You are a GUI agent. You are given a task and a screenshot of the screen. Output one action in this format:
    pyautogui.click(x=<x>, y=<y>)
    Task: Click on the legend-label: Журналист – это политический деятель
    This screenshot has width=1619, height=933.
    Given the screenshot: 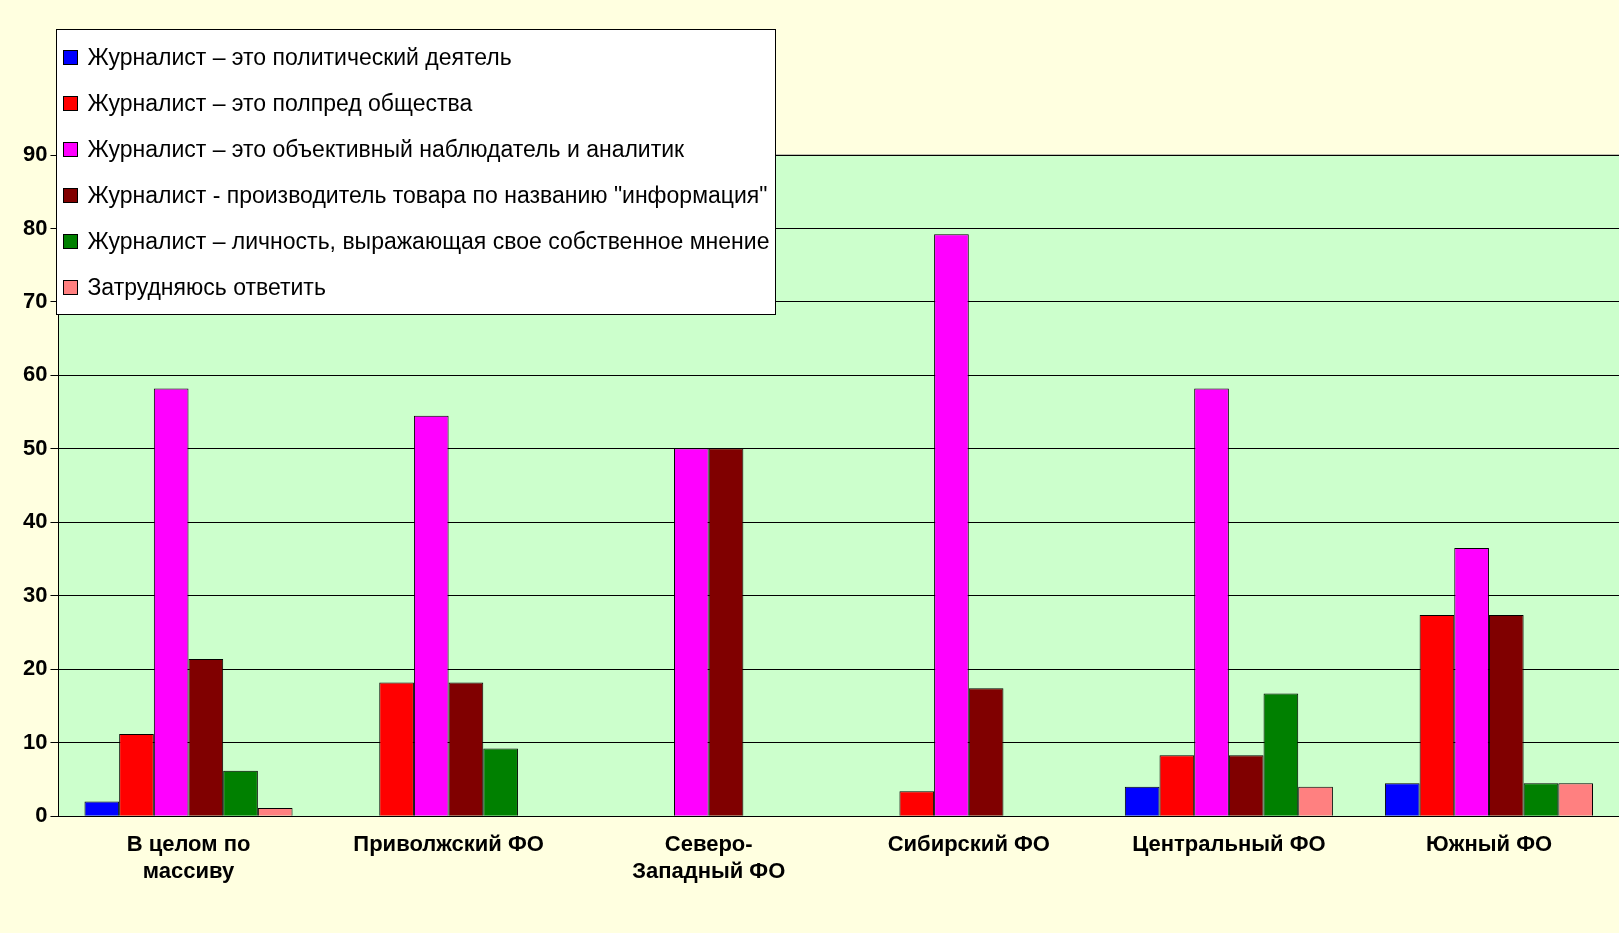 What is the action you would take?
    pyautogui.click(x=299, y=57)
    